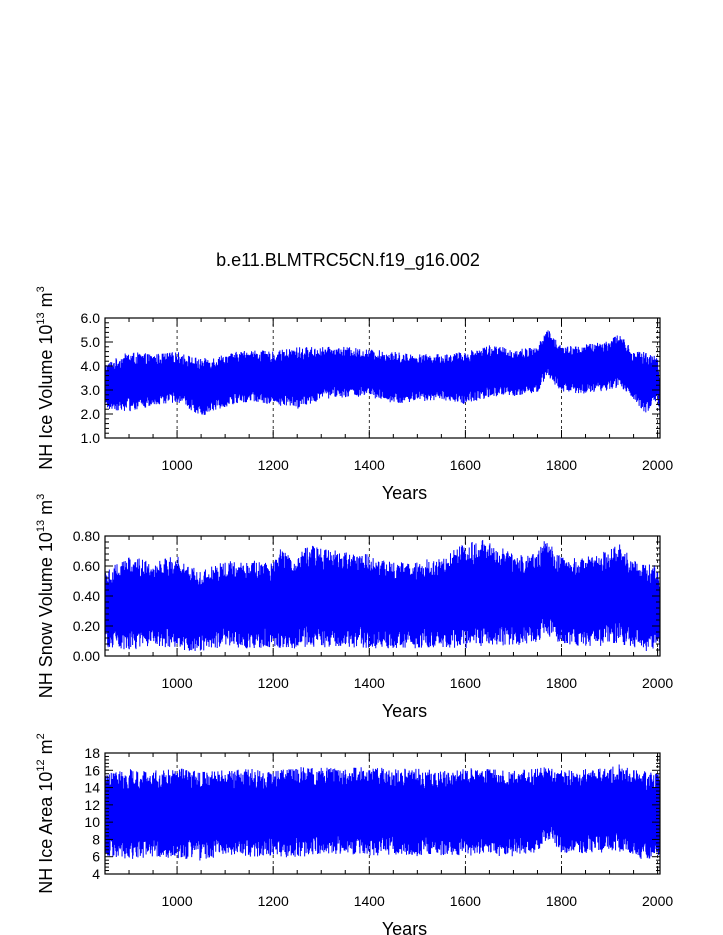 This screenshot has height=935, width=723. What do you see at coordinates (96, 839) in the screenshot?
I see `y-tick-label: 8` at bounding box center [96, 839].